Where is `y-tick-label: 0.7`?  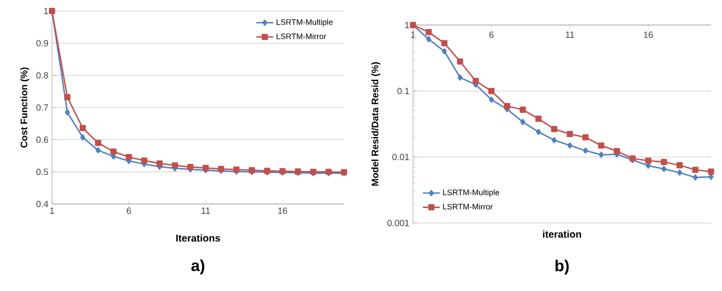
y-tick-label: 0.7 is located at coordinates (42, 107).